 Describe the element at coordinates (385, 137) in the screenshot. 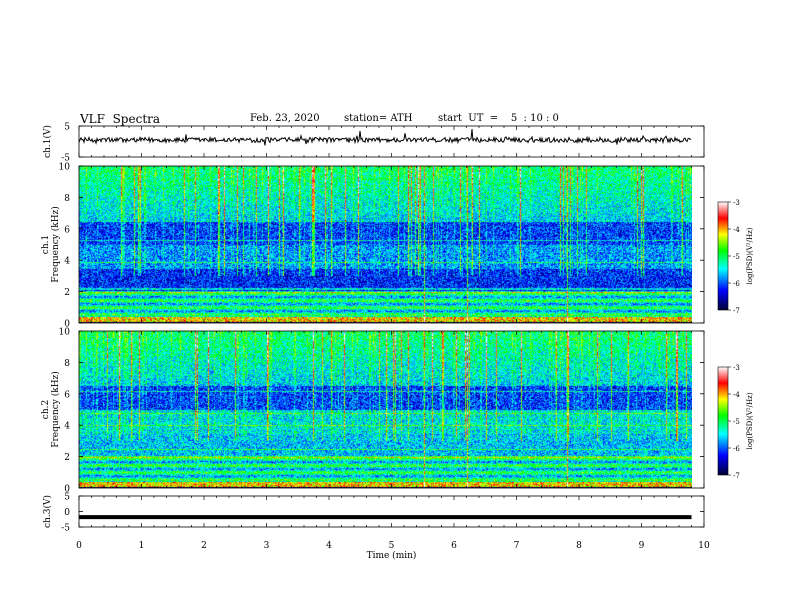

I see `ch1-waveform-line` at that location.